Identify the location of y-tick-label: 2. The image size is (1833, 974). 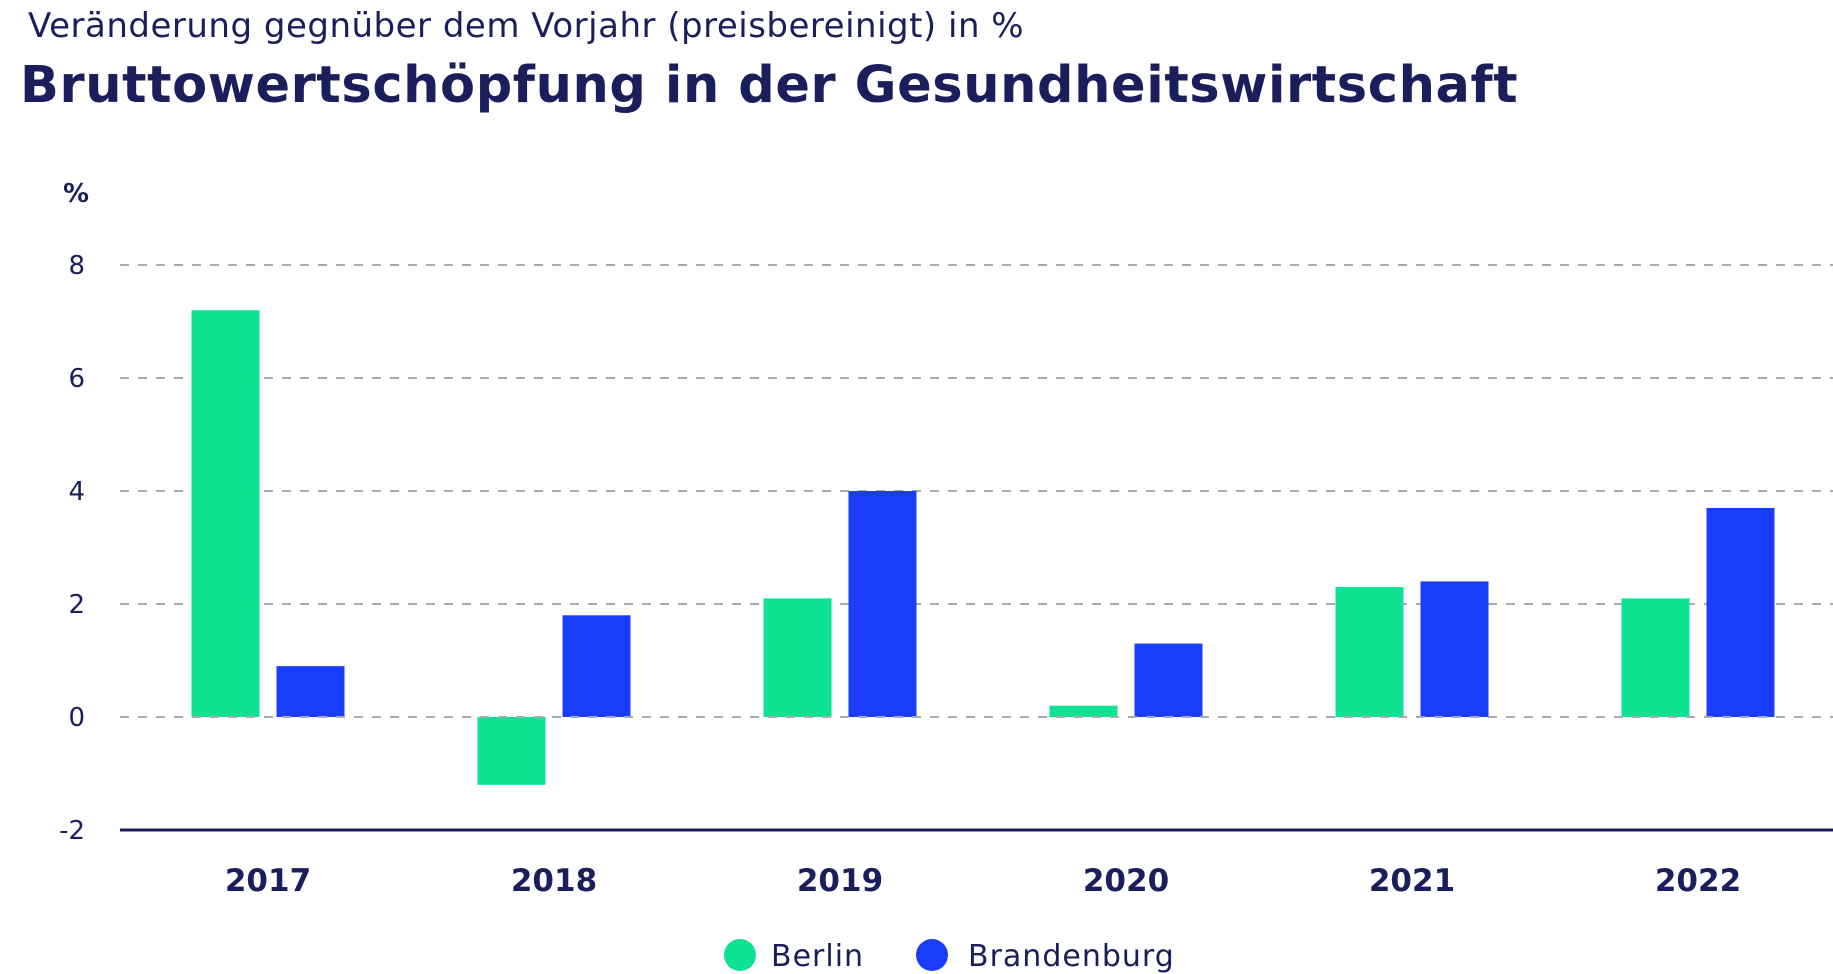
(76, 605).